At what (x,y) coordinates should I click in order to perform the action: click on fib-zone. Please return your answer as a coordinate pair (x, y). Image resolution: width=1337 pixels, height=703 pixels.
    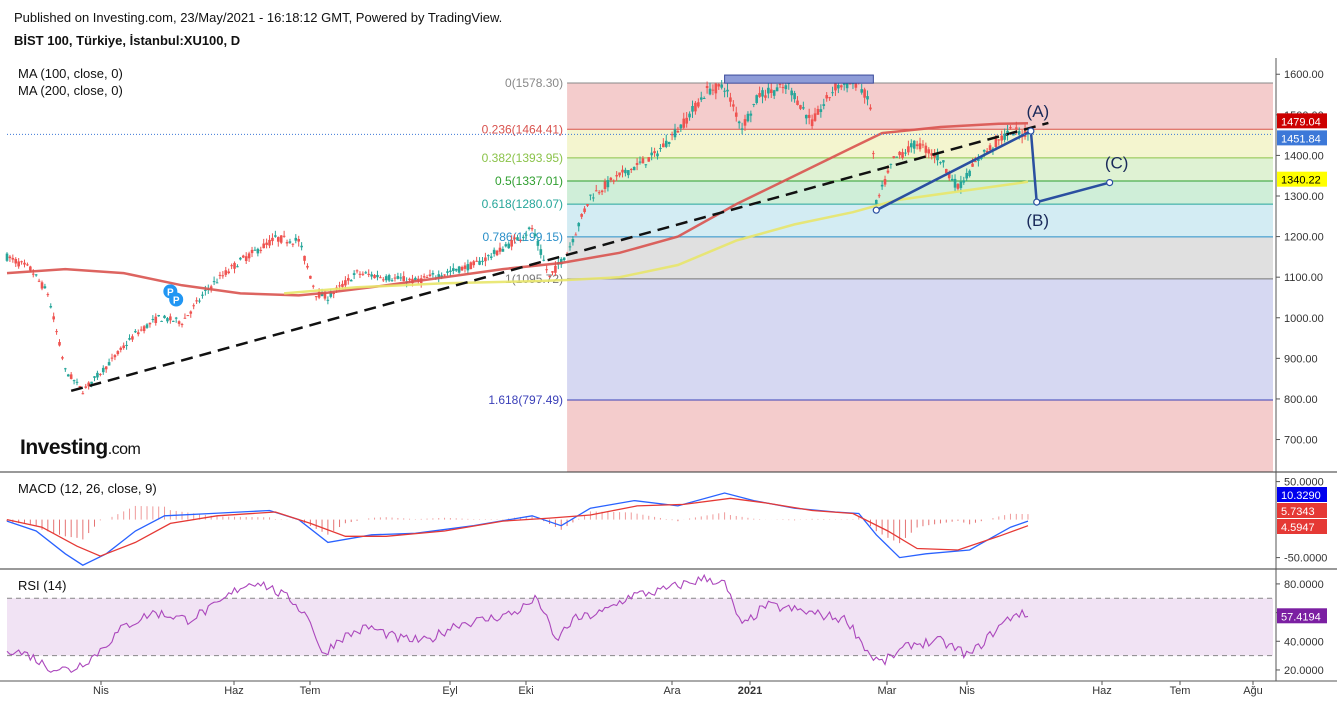
    Looking at the image, I should click on (920, 169).